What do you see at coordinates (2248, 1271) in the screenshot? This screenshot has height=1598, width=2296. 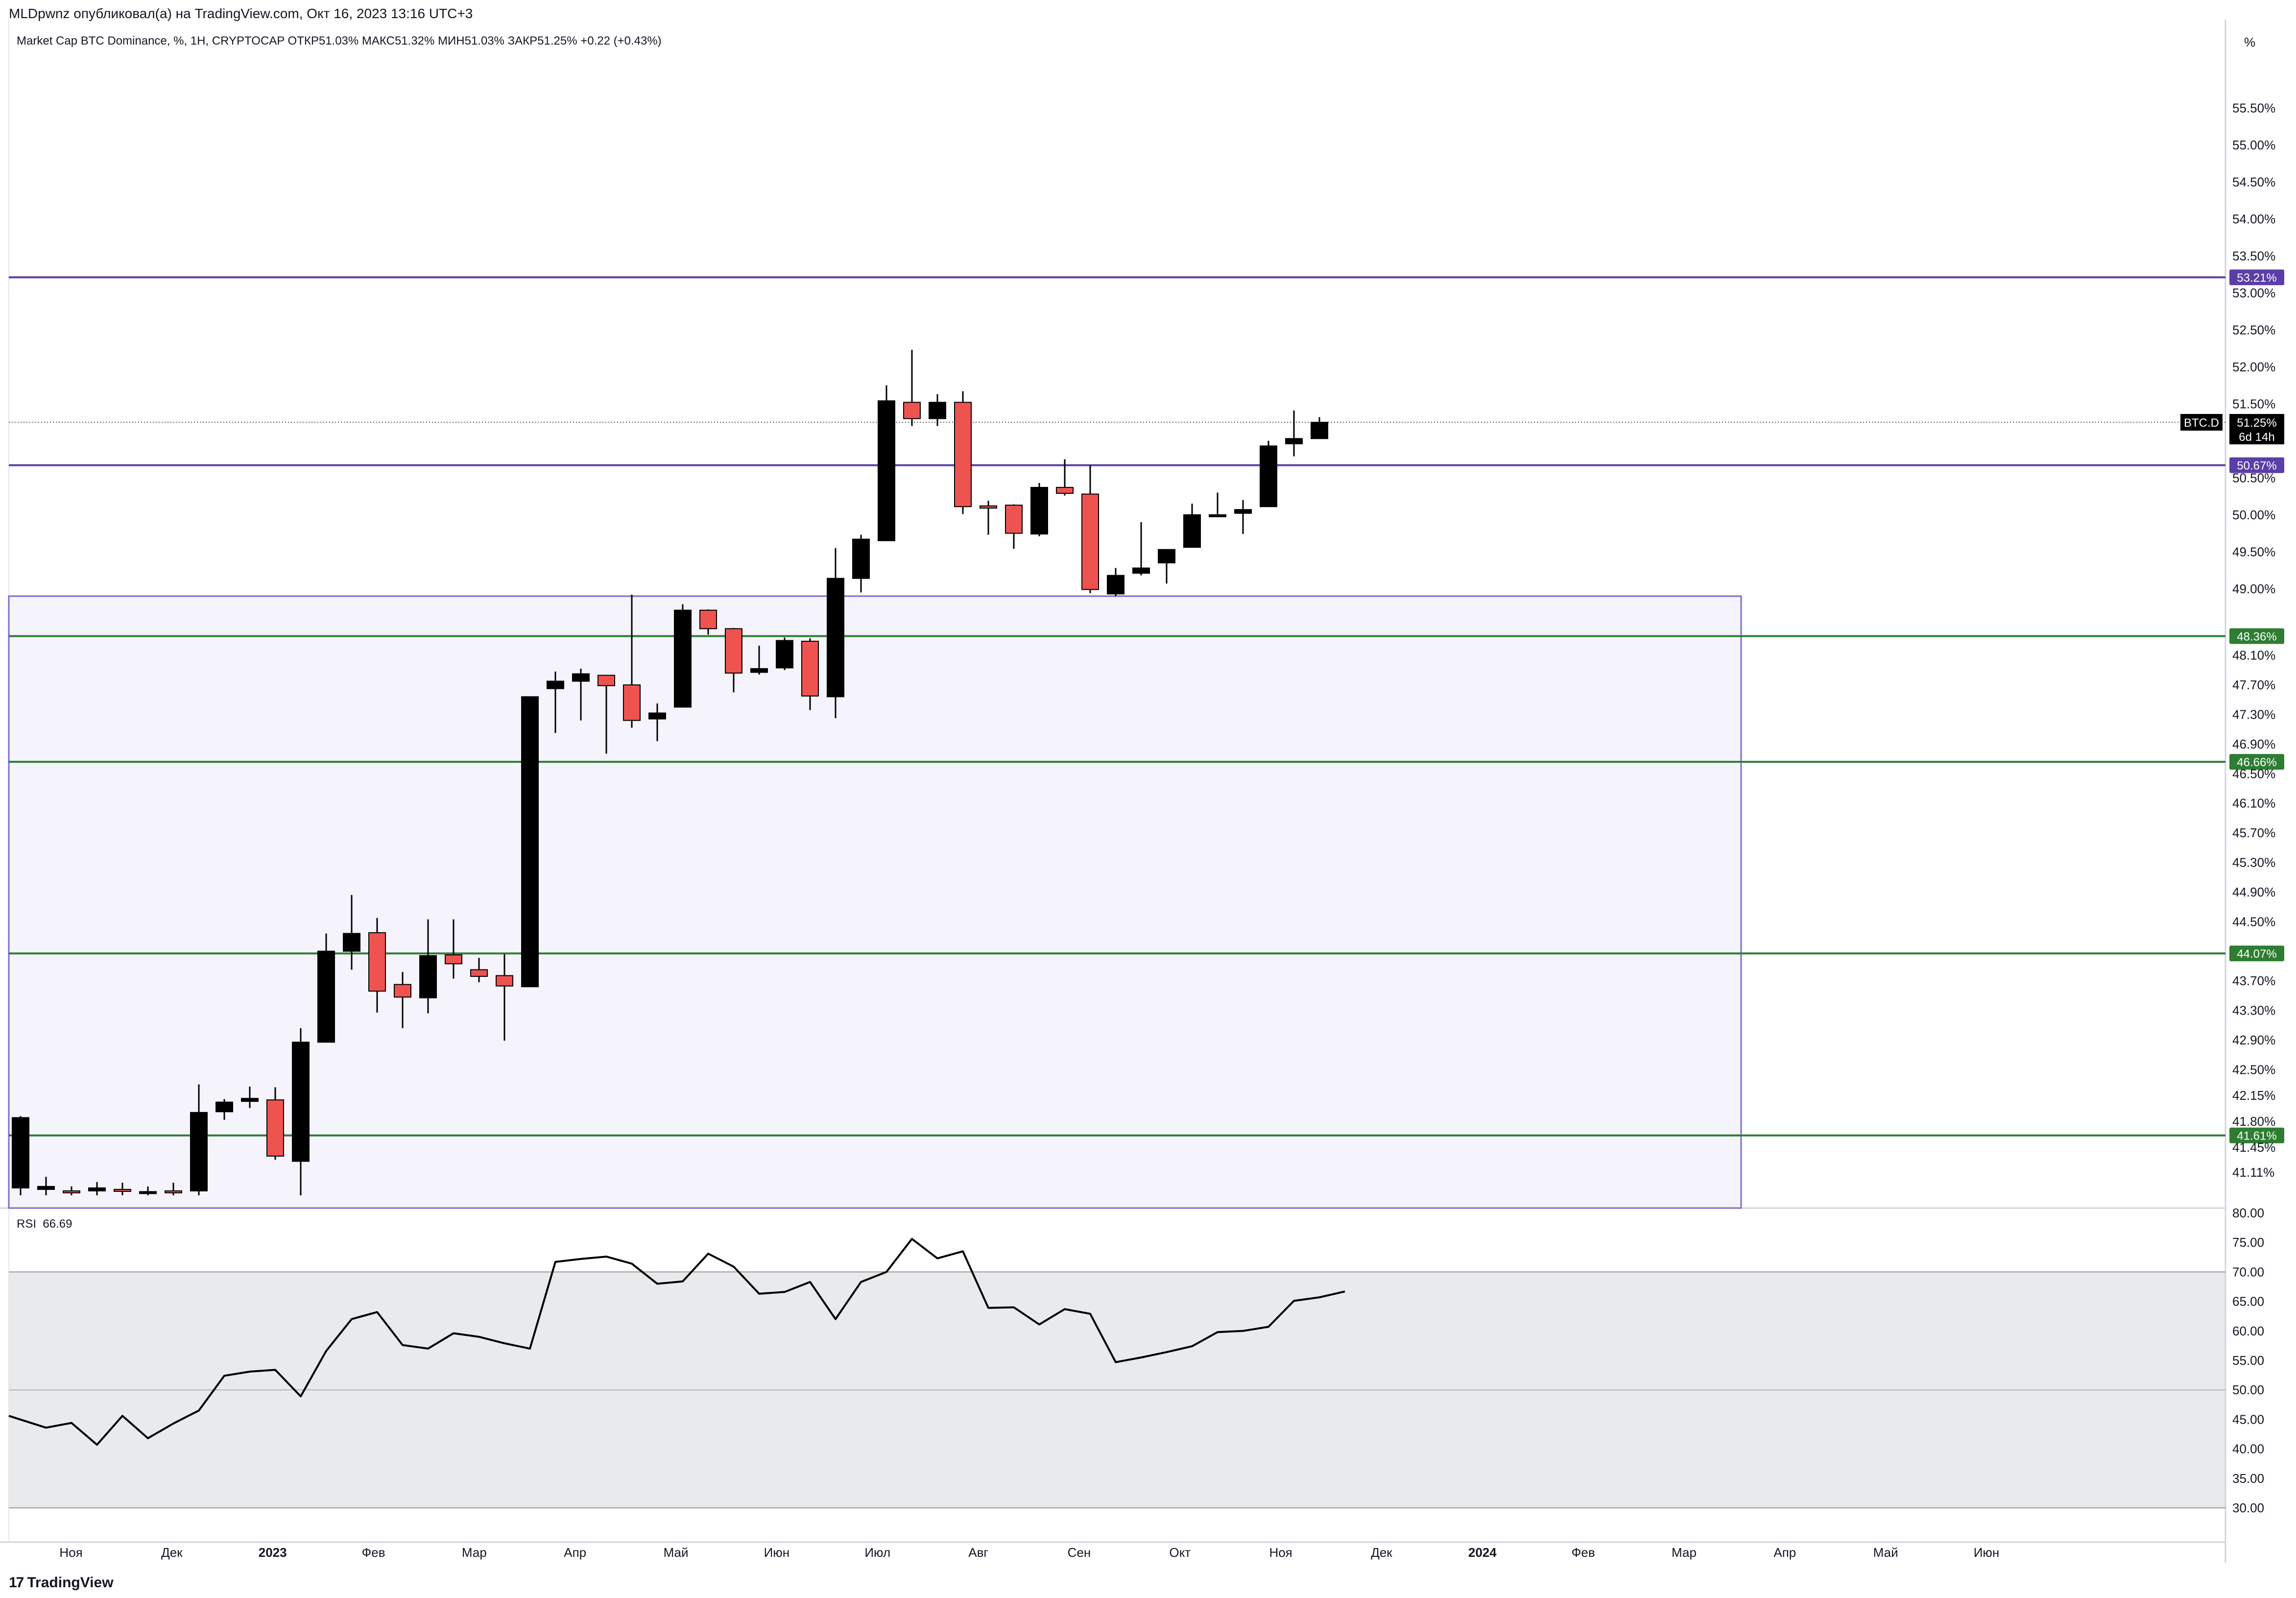 I see `rsi-tick: 70.00` at bounding box center [2248, 1271].